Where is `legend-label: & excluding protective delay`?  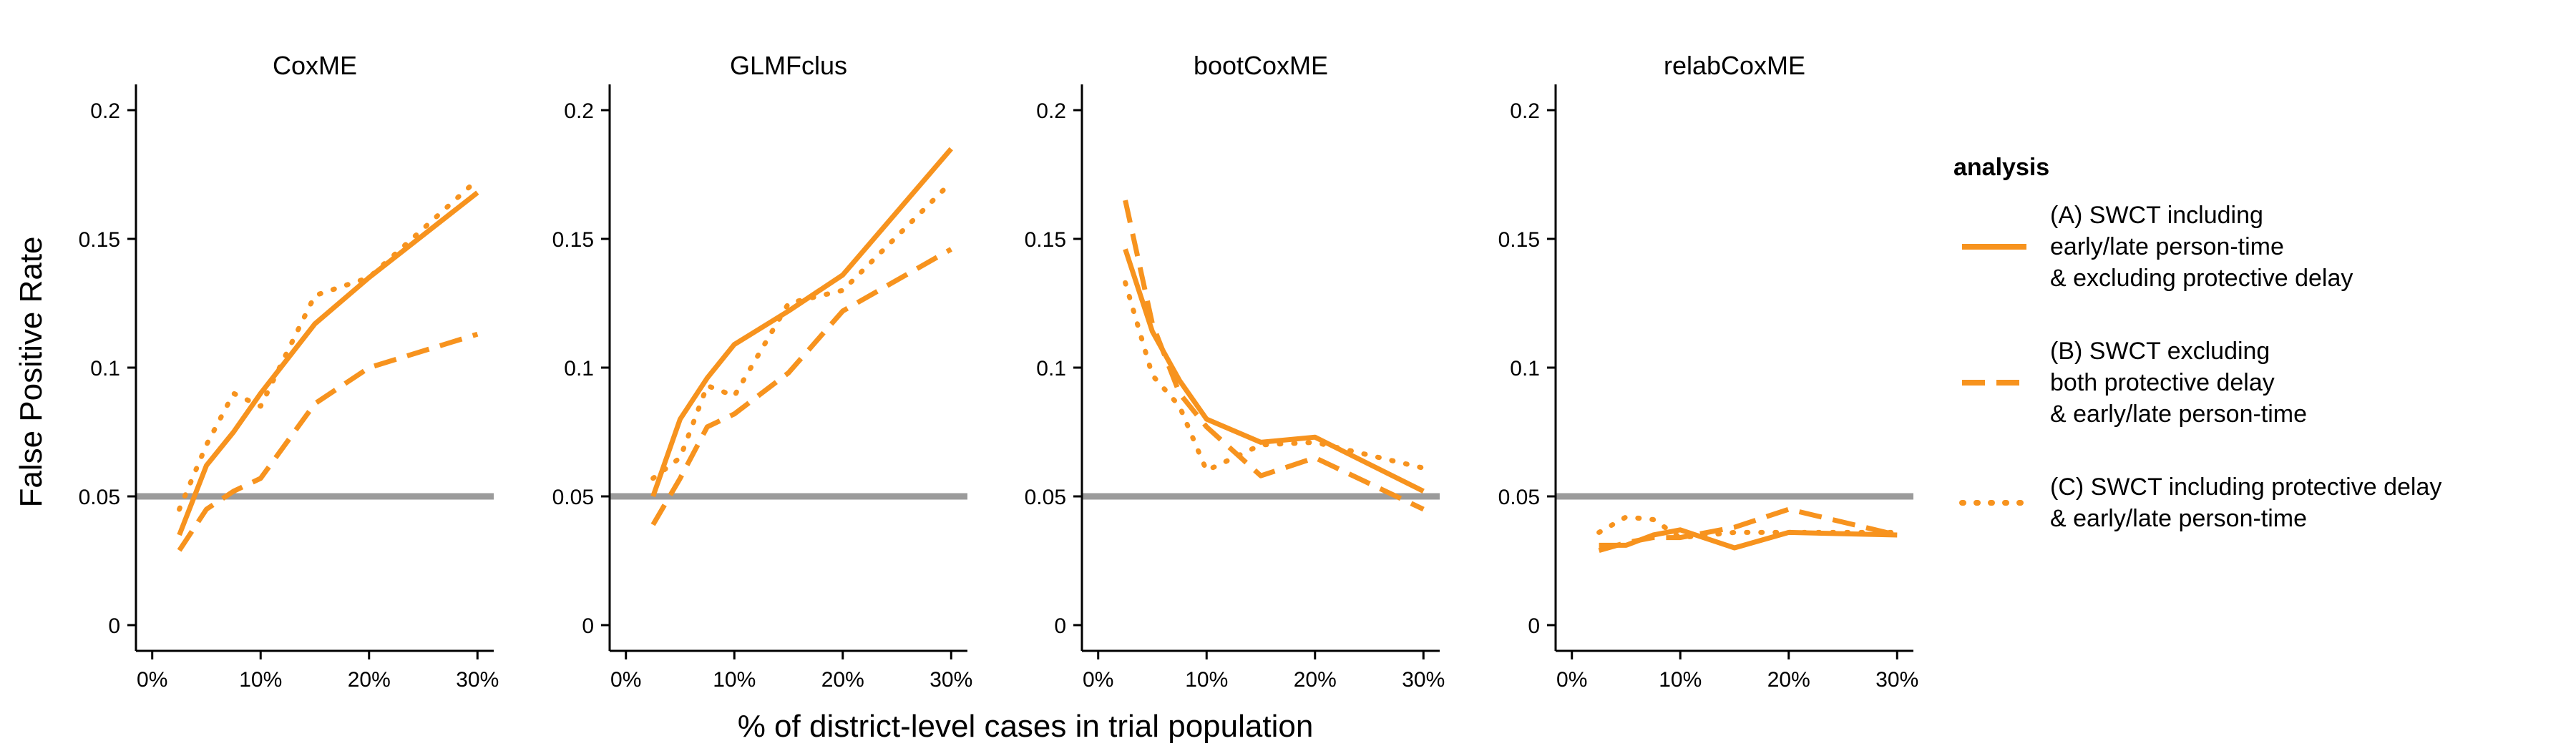 legend-label: & excluding protective delay is located at coordinates (2201, 278).